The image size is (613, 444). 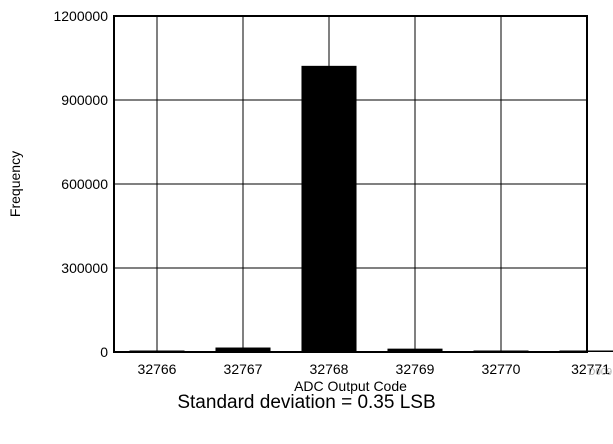 I want to click on x-tick-label: 32771, so click(x=590, y=369).